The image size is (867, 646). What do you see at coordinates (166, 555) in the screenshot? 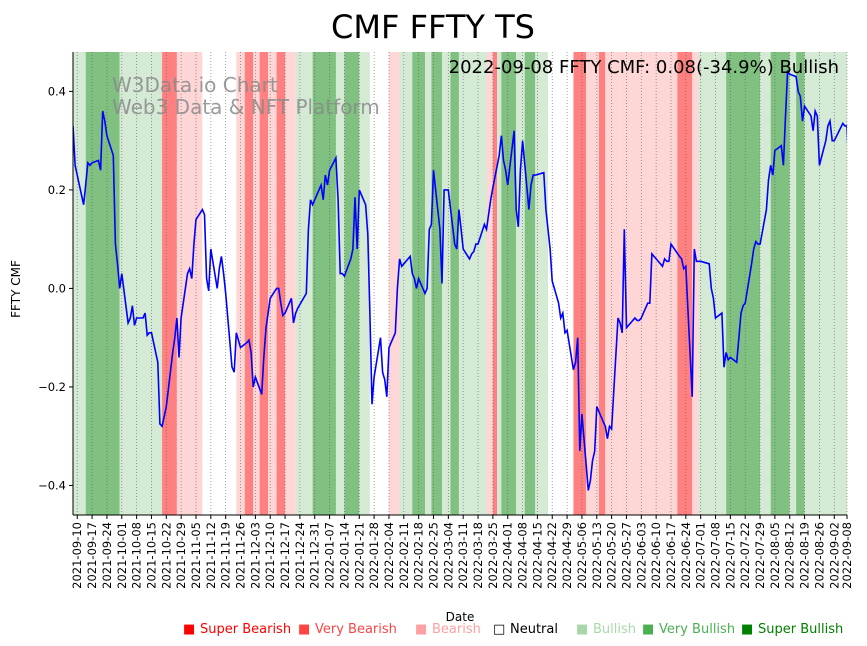
I see `x-tick-label: 2021-10-22` at bounding box center [166, 555].